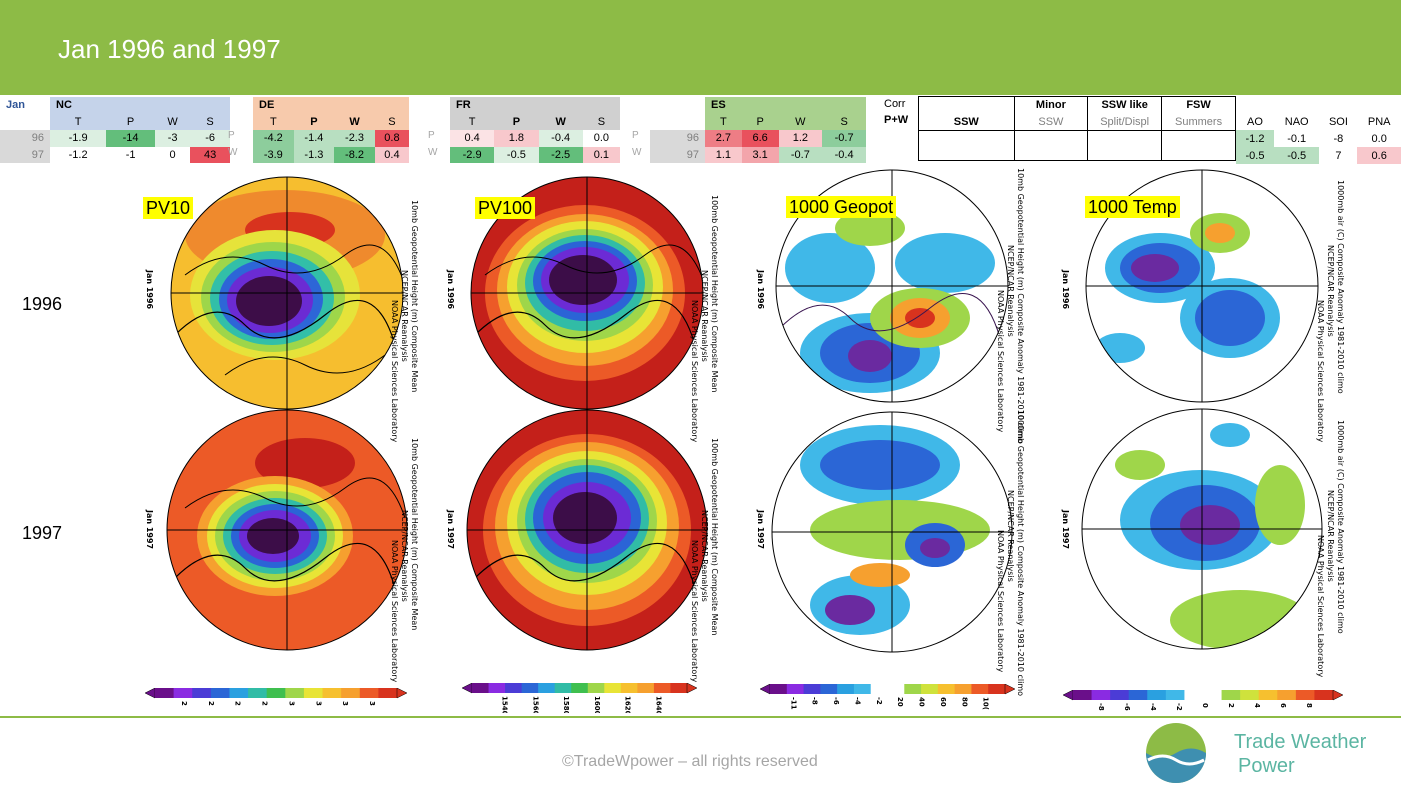 This screenshot has width=1401, height=788. Describe the element at coordinates (168, 208) in the screenshot. I see `map-tag-pv10: PV10` at that location.